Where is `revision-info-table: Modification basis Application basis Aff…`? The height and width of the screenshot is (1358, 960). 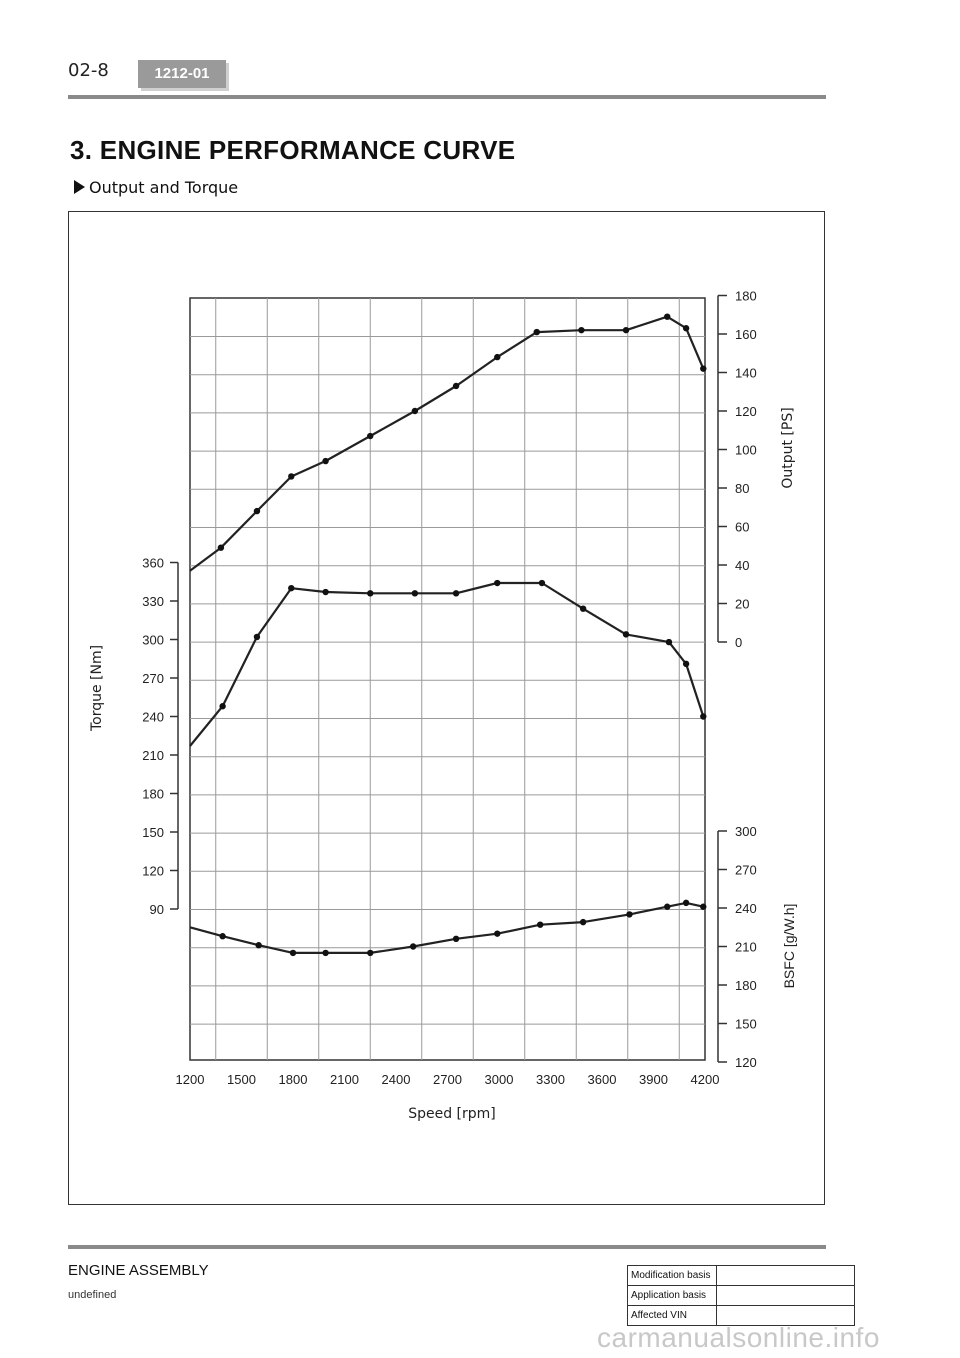
revision-info-table: Modification basis Application basis Aff… is located at coordinates (741, 1295).